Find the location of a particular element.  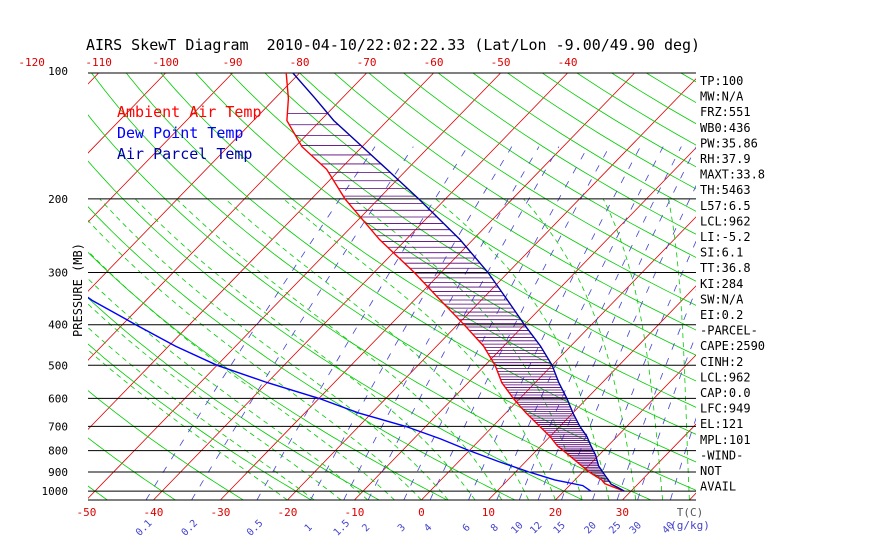

pressure-tick-label: 900 is located at coordinates (58, 472).